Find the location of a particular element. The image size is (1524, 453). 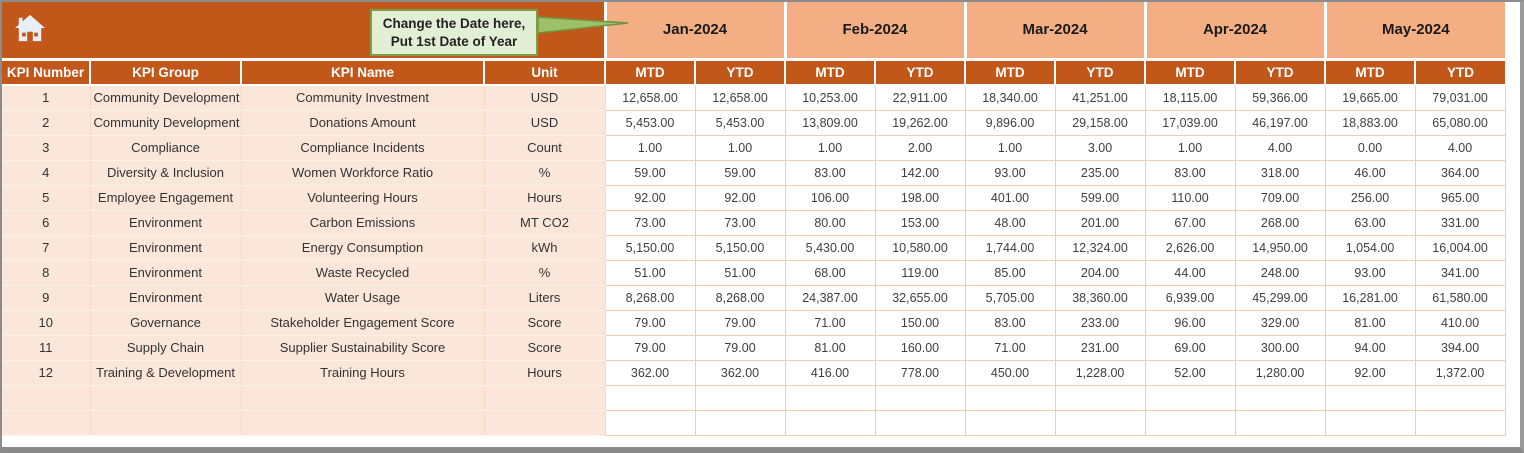

kpi-value-cell: 110.00 is located at coordinates (1190, 198).